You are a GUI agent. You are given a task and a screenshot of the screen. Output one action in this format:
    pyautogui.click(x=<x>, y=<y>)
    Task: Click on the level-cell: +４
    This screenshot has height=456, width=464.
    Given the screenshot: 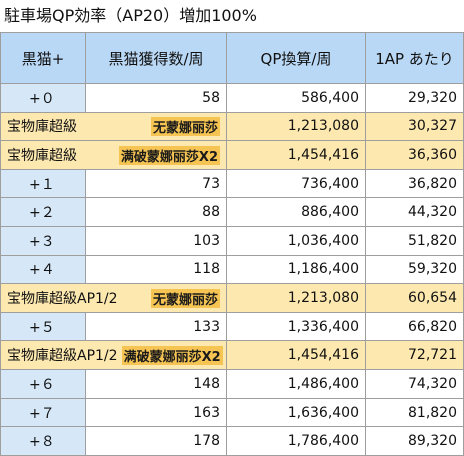 What is the action you would take?
    pyautogui.click(x=43, y=269)
    